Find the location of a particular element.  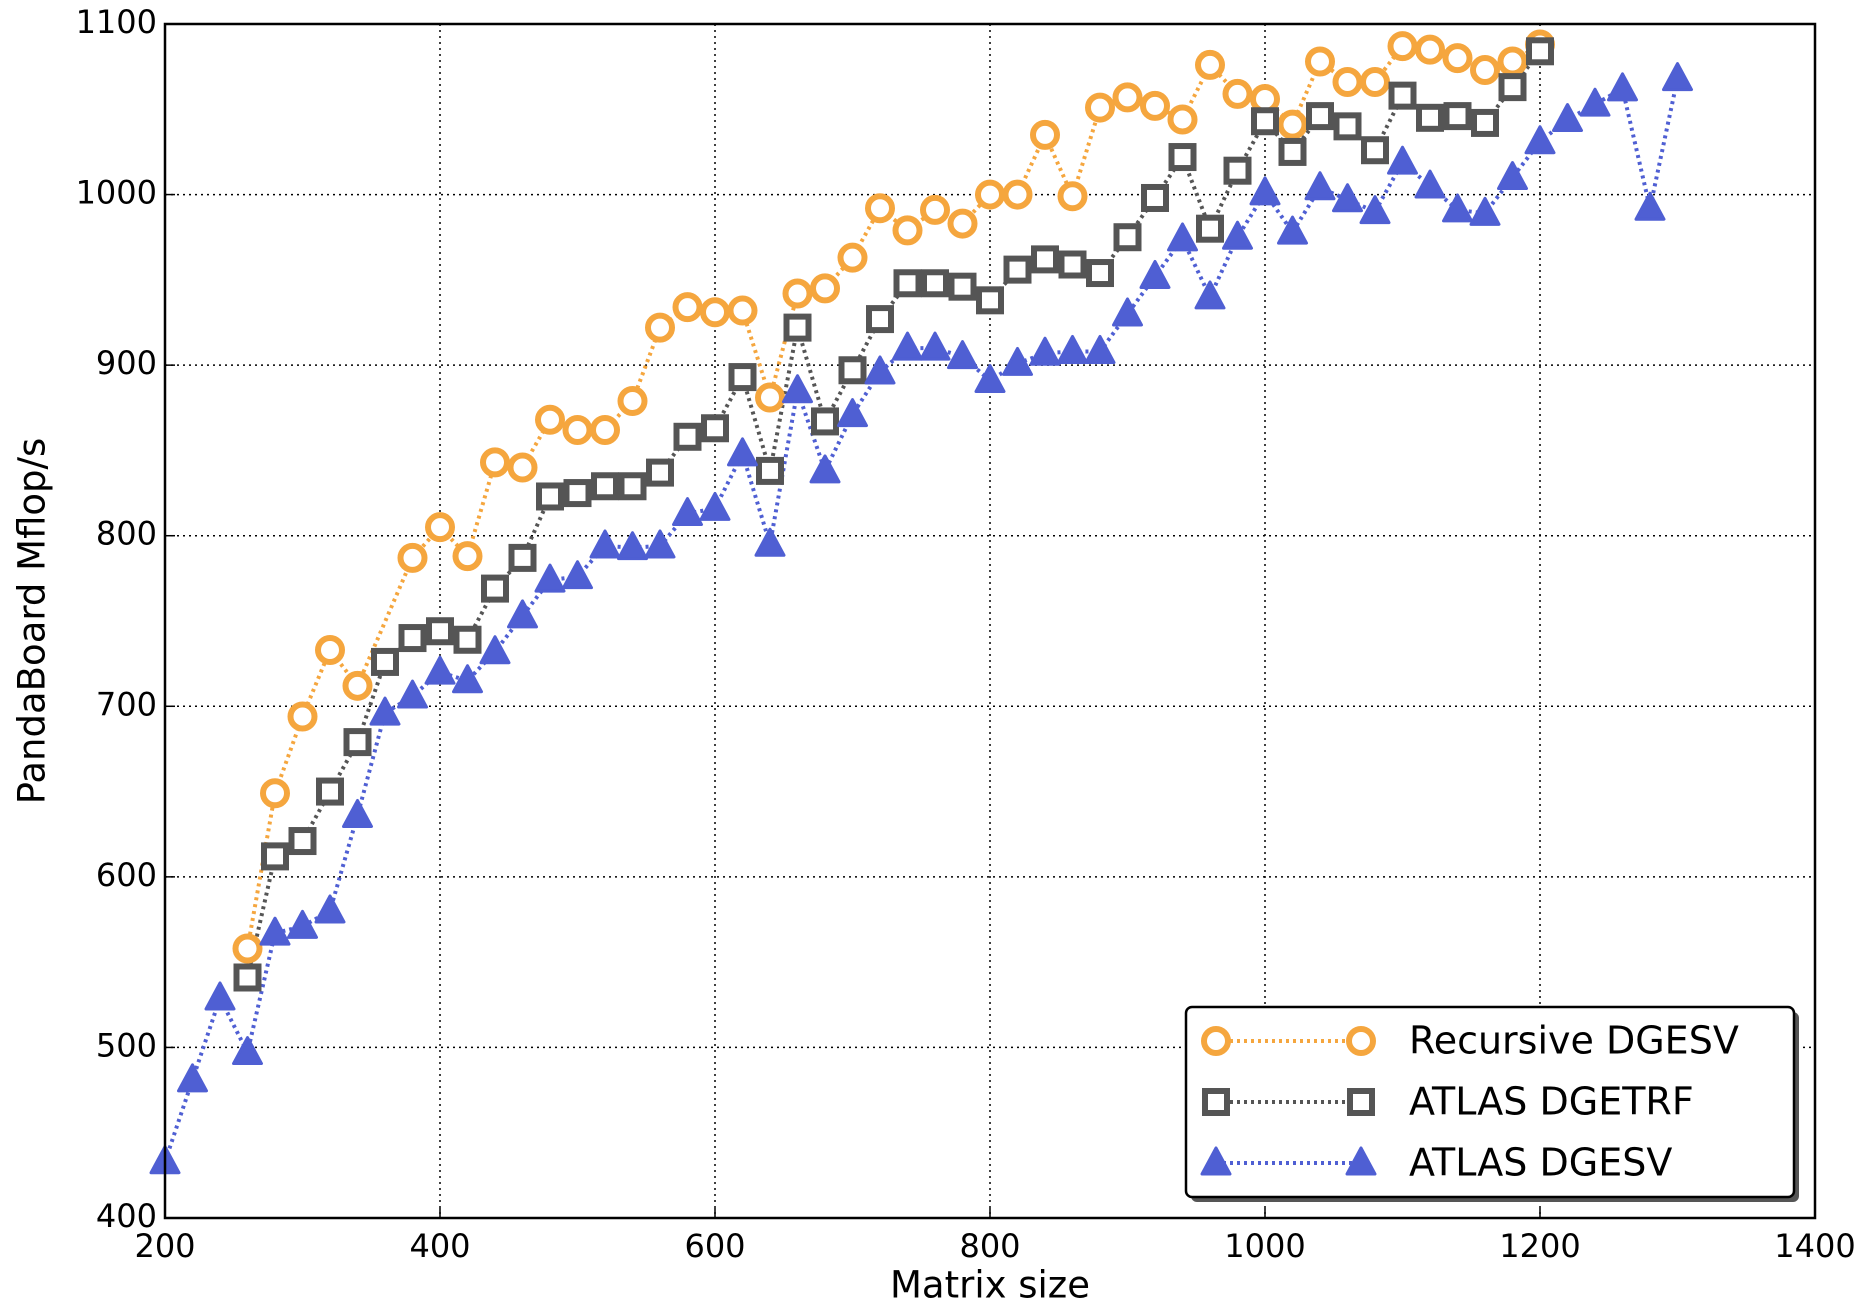

x-tick-label: 800 is located at coordinates (989, 1246).